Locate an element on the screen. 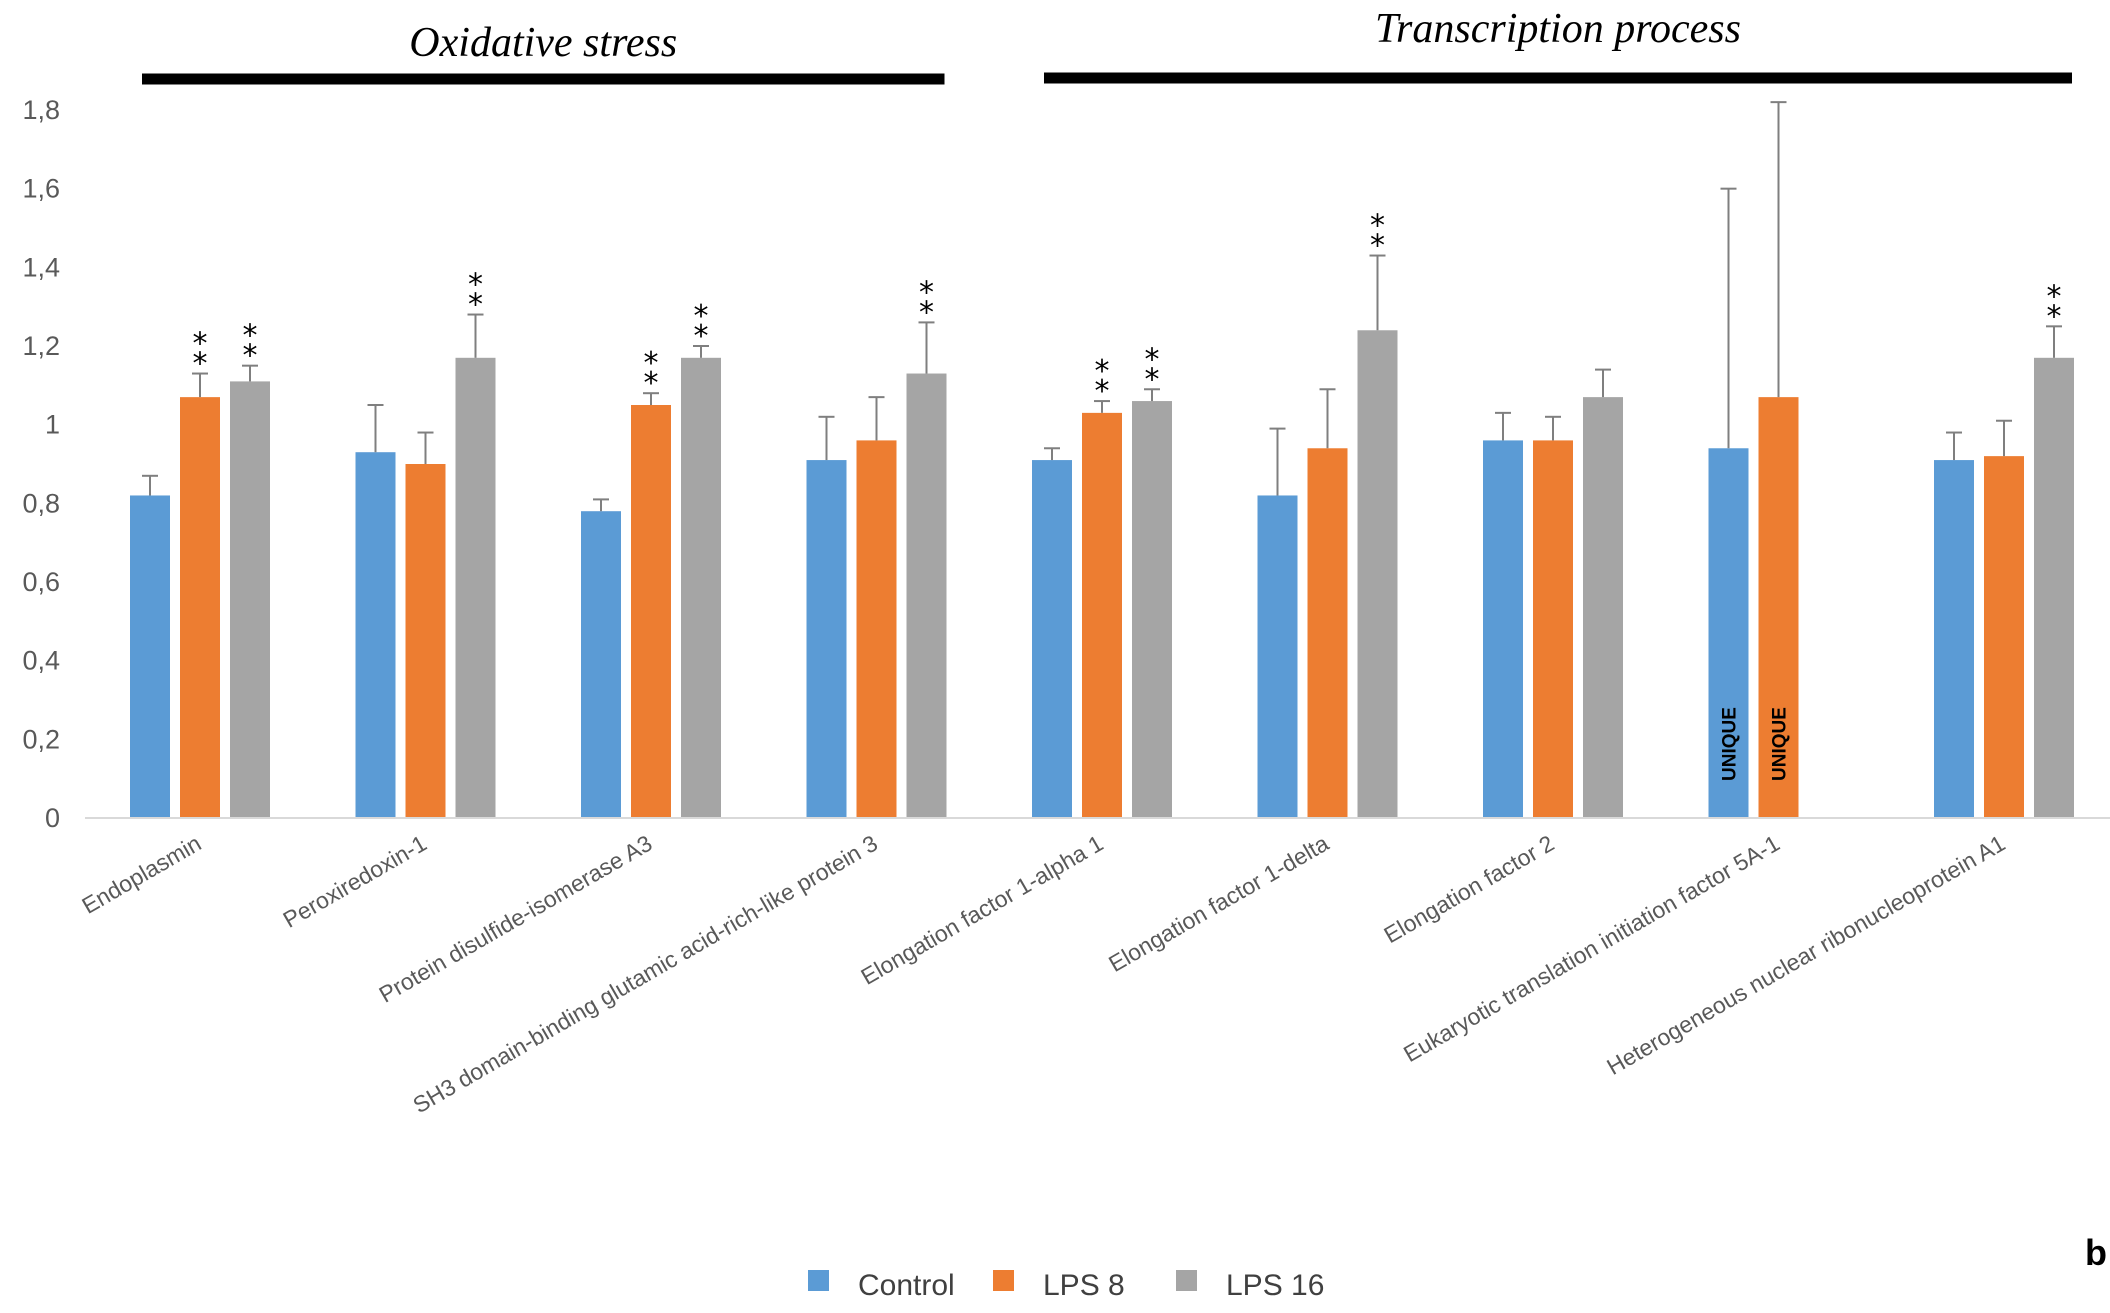 This screenshot has width=2110, height=1313. x-tick-label: Peroxiredoxin-1 is located at coordinates (354, 881).